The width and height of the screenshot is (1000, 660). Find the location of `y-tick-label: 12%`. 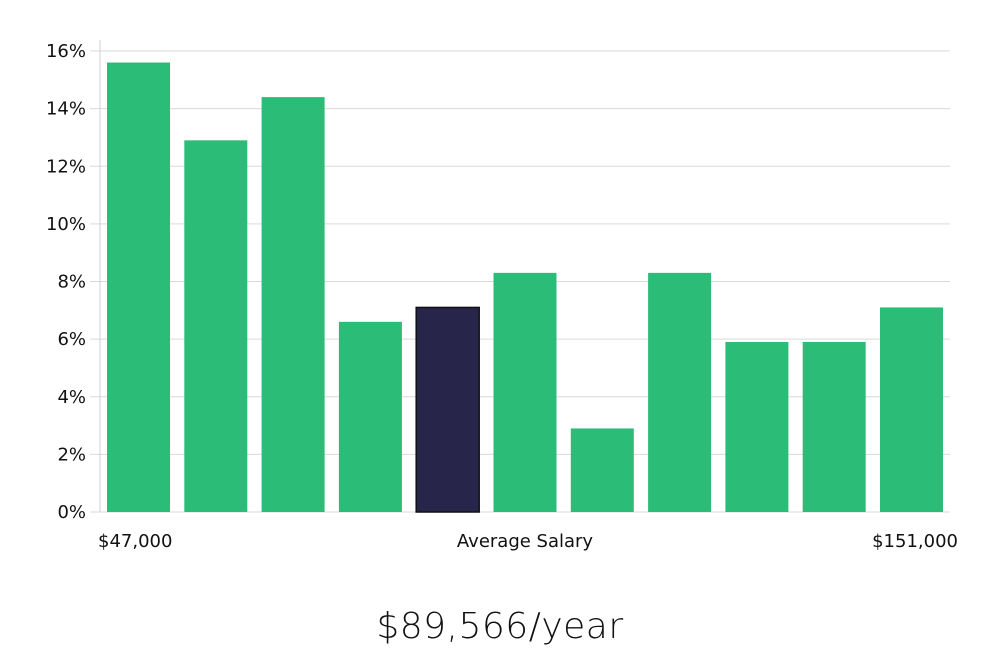

y-tick-label: 12% is located at coordinates (66, 166).